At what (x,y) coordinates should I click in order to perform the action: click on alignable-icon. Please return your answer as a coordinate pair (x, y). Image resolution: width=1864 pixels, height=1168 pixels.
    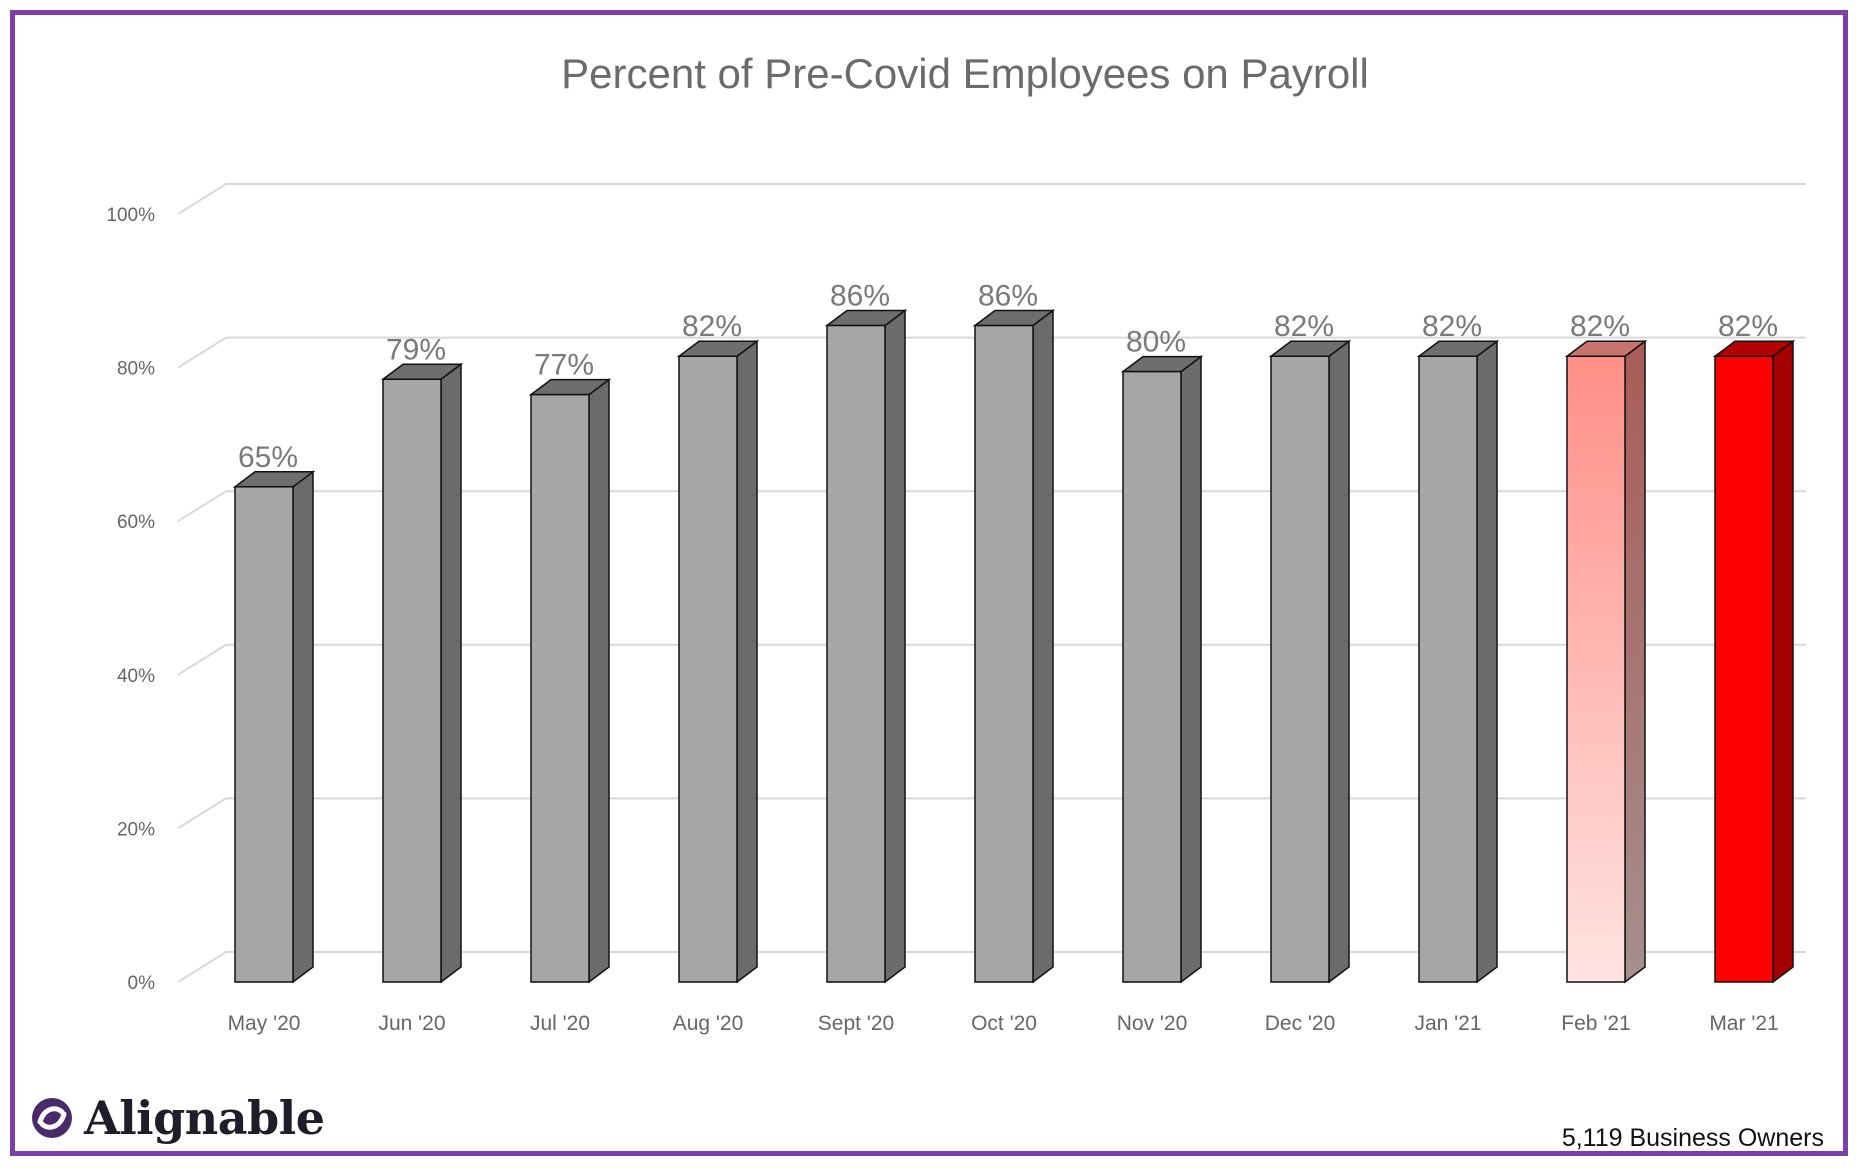
    Looking at the image, I should click on (52, 1118).